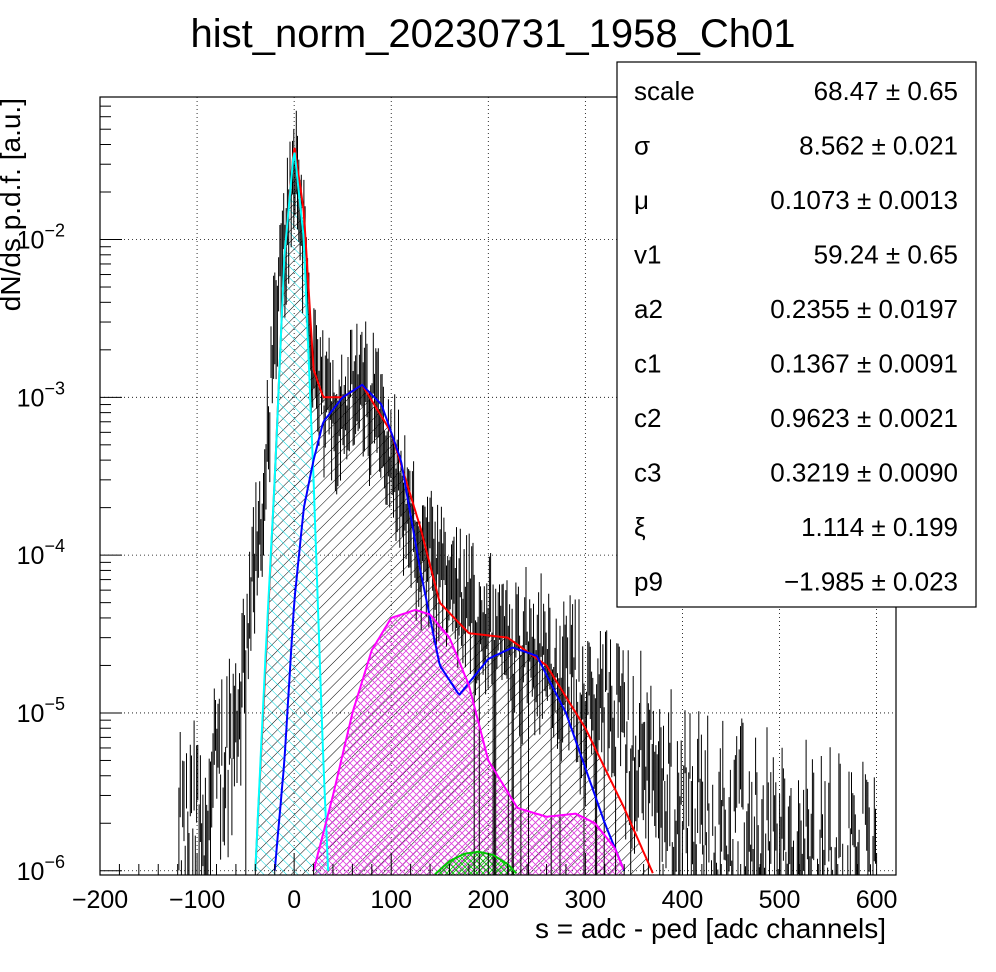  I want to click on stats-param-name: p9, so click(648, 582).